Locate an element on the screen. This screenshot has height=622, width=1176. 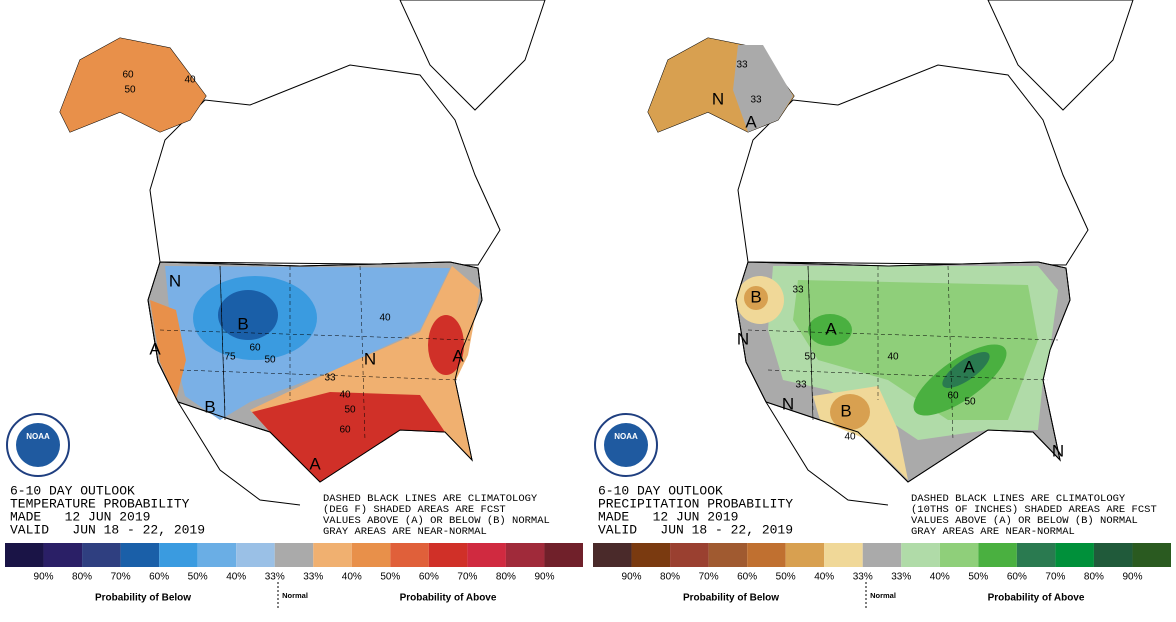
note-line: (DEG F) SHADED AREAS ARE FCST is located at coordinates (414, 510).